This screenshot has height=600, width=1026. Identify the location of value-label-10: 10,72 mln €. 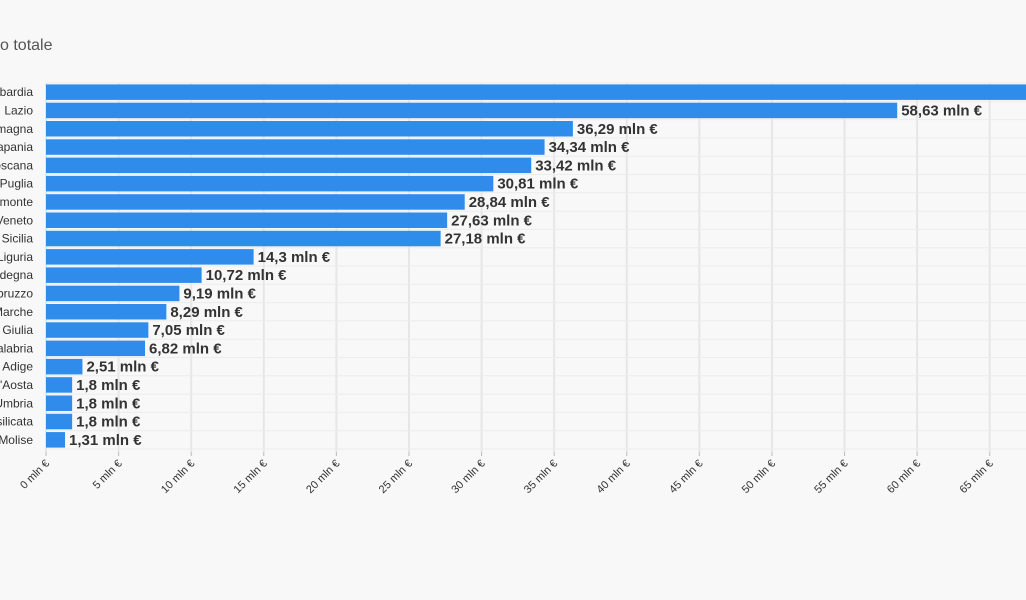
(247, 275).